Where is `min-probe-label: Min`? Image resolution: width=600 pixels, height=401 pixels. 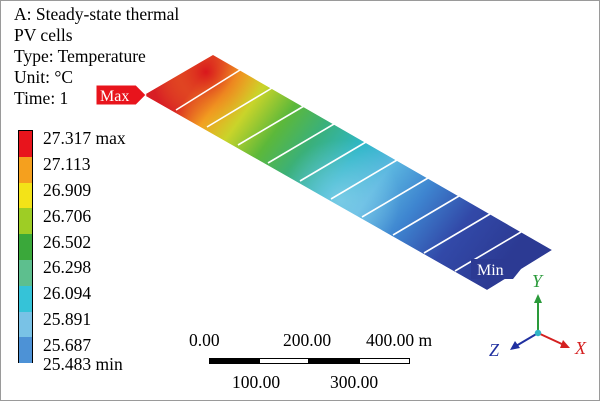
min-probe-label: Min is located at coordinates (490, 270).